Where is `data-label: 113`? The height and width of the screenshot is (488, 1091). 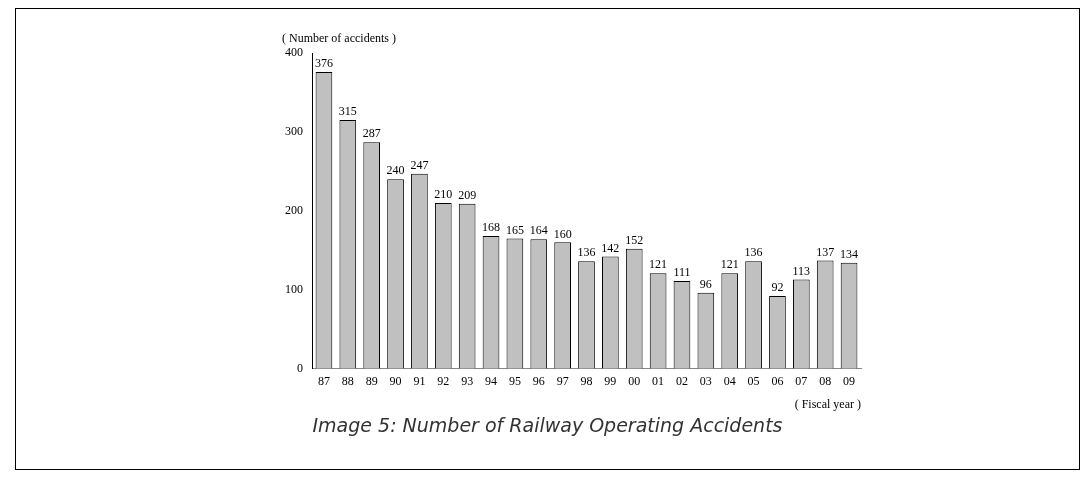 data-label: 113 is located at coordinates (801, 270).